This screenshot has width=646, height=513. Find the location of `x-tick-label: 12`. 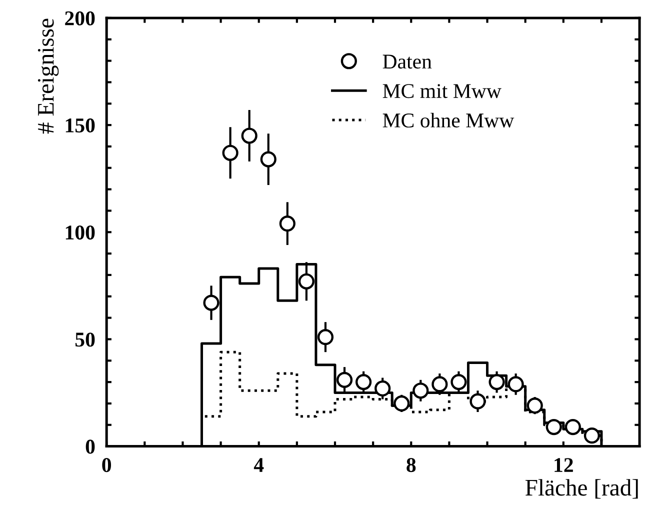

x-tick-label: 12 is located at coordinates (563, 465).